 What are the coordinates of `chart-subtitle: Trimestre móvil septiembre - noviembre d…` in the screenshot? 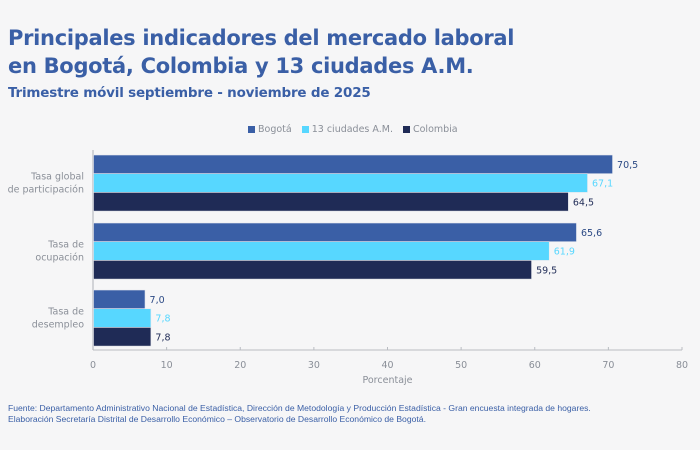 It's located at (189, 93).